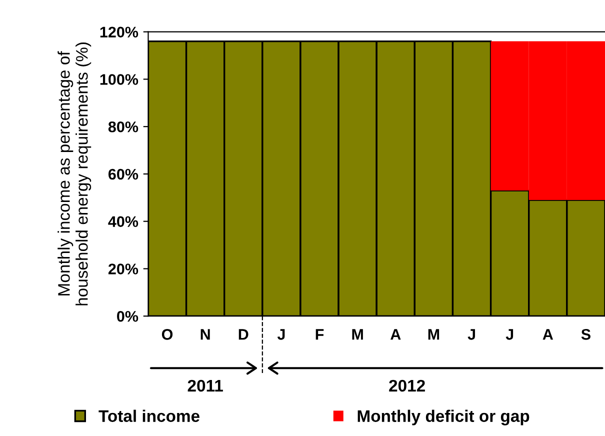  What do you see at coordinates (149, 416) in the screenshot?
I see `legend-label: Total income` at bounding box center [149, 416].